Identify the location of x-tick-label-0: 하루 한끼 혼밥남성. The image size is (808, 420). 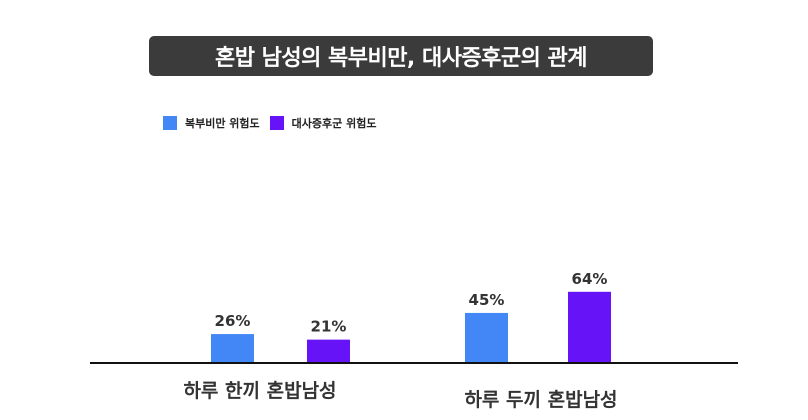
(259, 390).